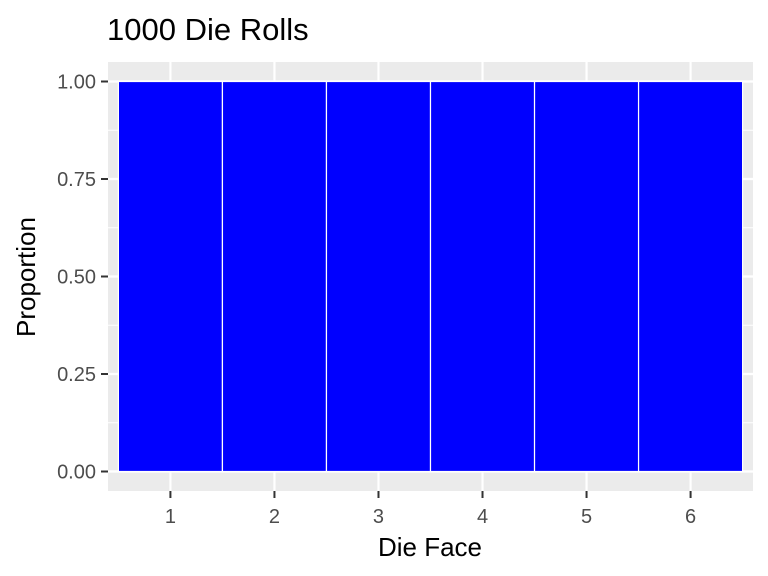  What do you see at coordinates (208, 29) in the screenshot?
I see `chart-title: 1000 Die Rolls` at bounding box center [208, 29].